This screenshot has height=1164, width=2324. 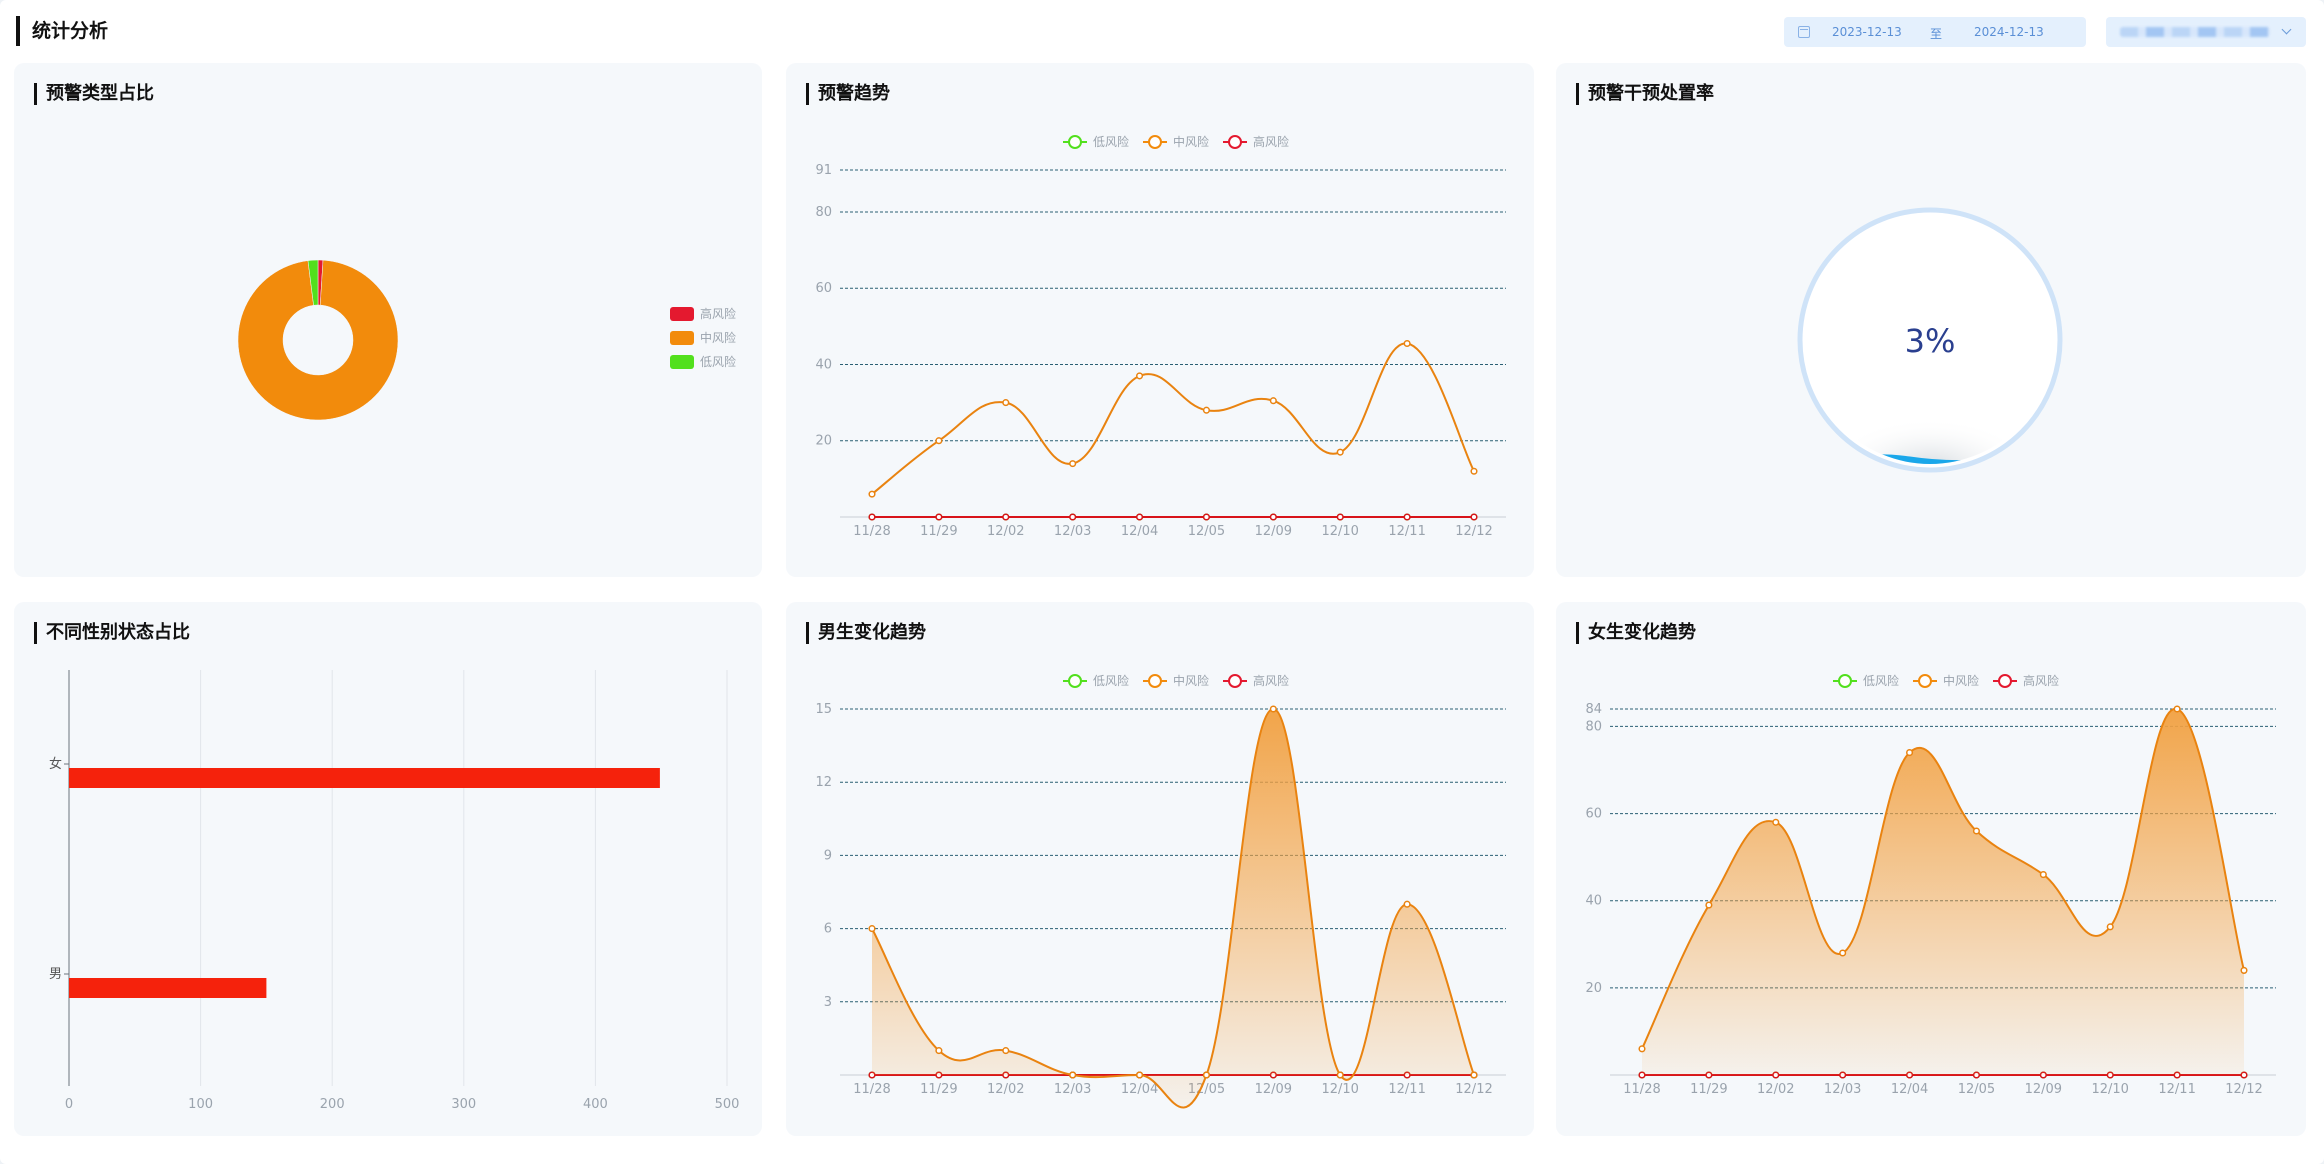 What do you see at coordinates (823, 364) in the screenshot?
I see `y-tick-label: 40` at bounding box center [823, 364].